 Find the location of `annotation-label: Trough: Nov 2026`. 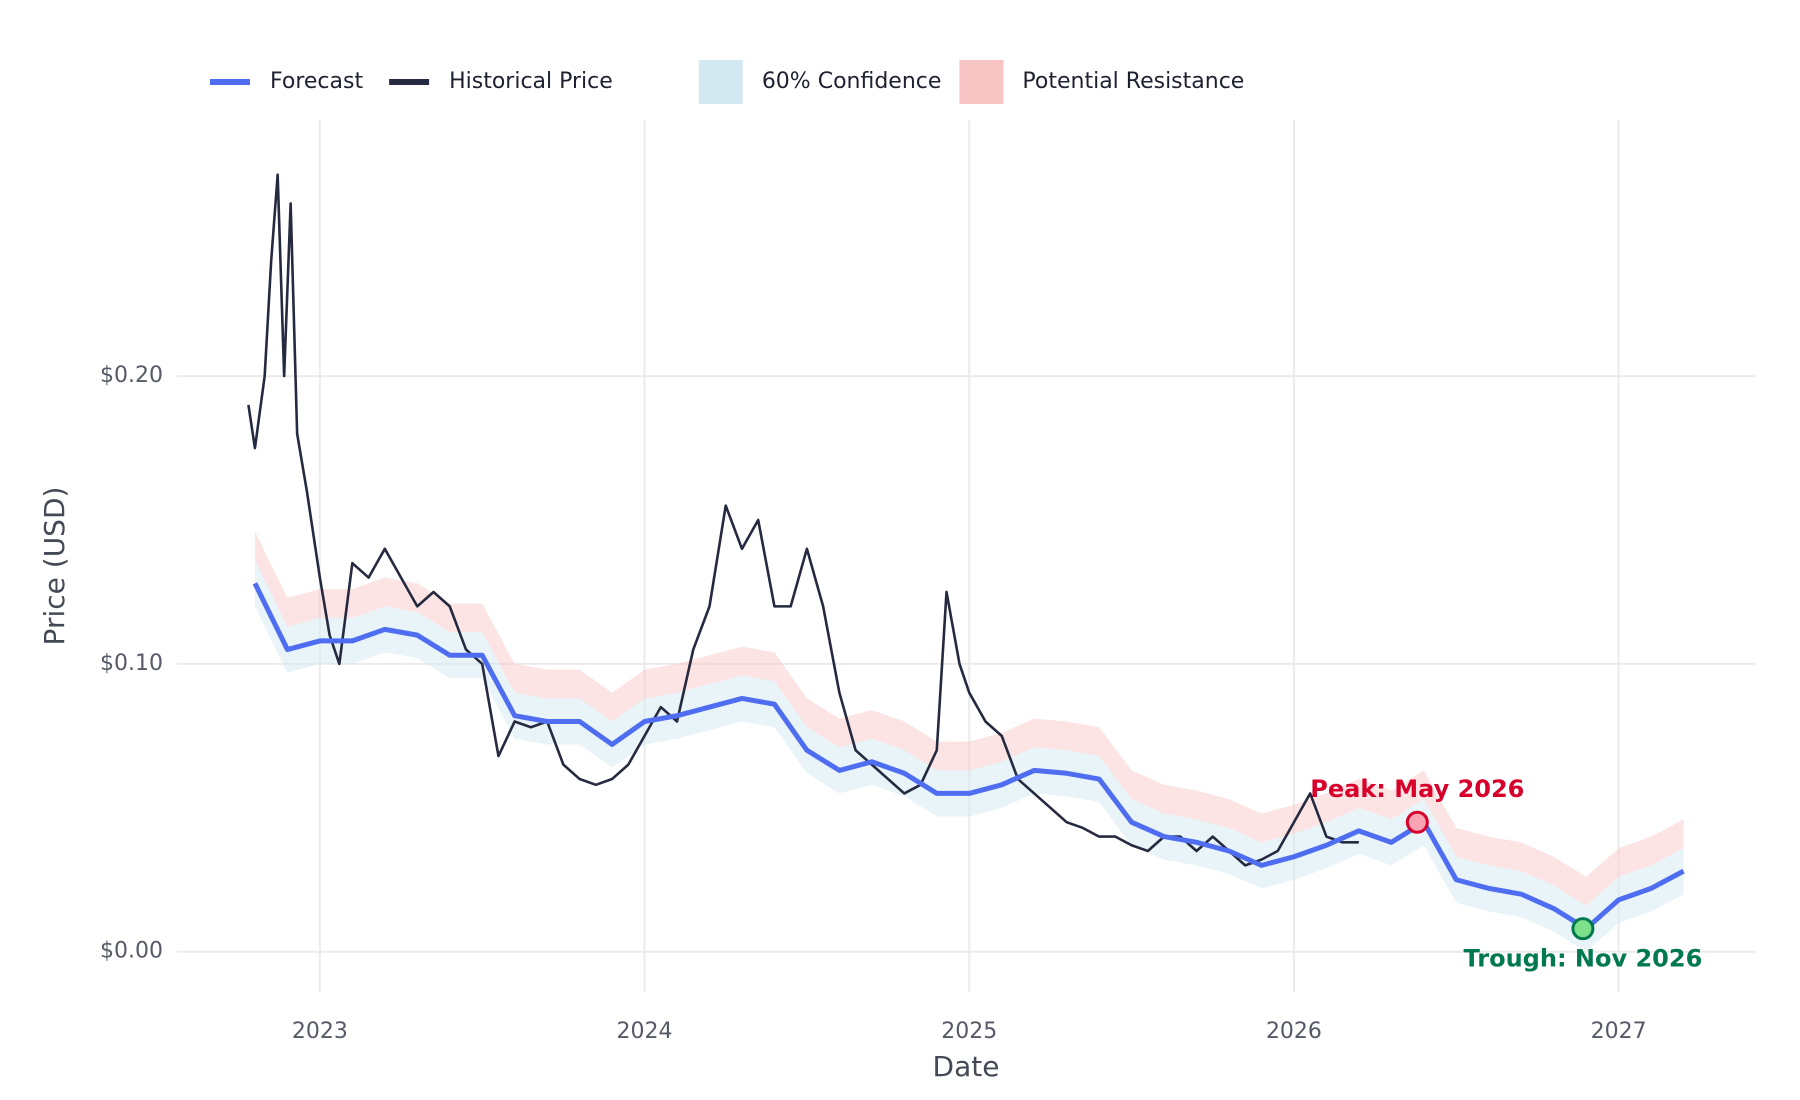

annotation-label: Trough: Nov 2026 is located at coordinates (1583, 959).